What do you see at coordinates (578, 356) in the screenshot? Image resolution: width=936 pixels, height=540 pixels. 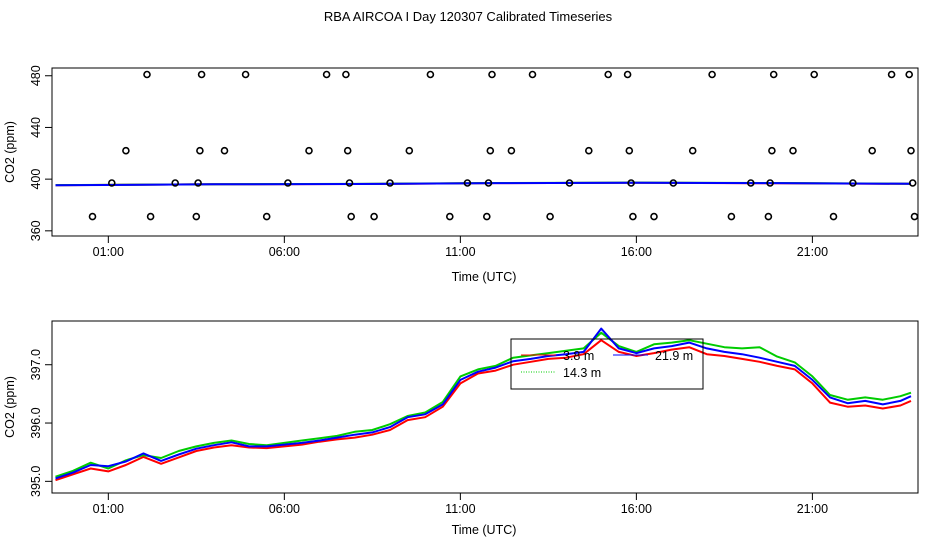 I see `legend-label-3-8m: 3.8 m` at bounding box center [578, 356].